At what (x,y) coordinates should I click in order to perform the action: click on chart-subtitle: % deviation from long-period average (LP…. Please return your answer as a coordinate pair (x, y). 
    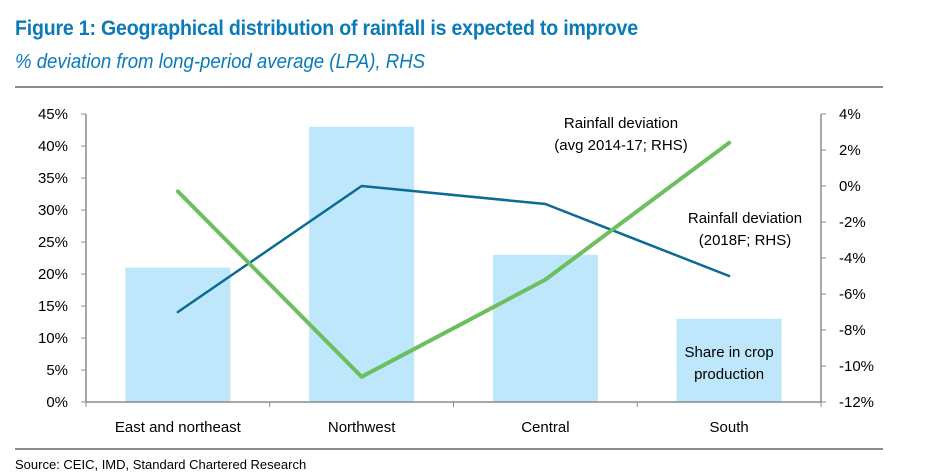
    Looking at the image, I should click on (220, 62).